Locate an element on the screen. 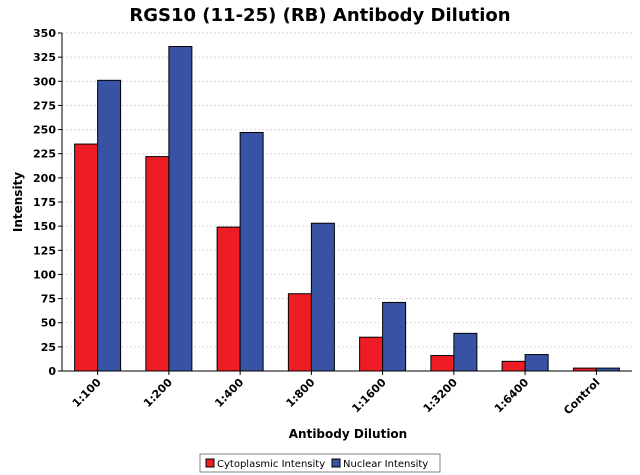 The height and width of the screenshot is (475, 640). x-tick-label: 1:3200 is located at coordinates (441, 396).